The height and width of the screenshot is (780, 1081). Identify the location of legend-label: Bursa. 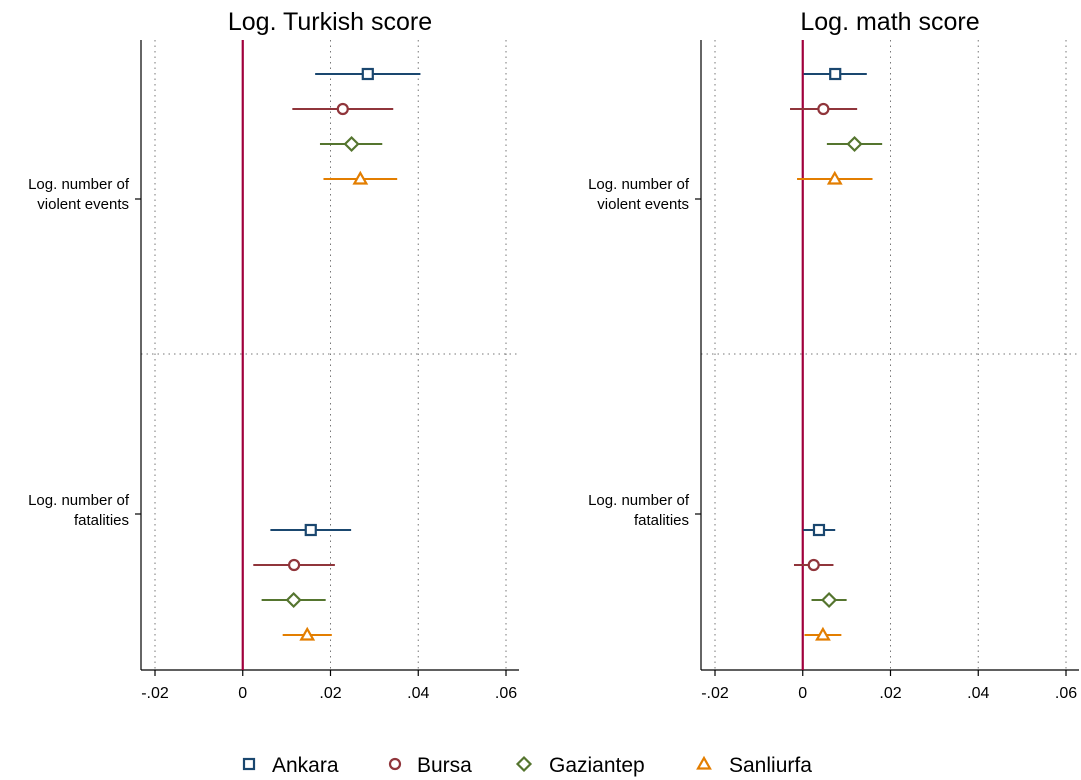
(444, 765).